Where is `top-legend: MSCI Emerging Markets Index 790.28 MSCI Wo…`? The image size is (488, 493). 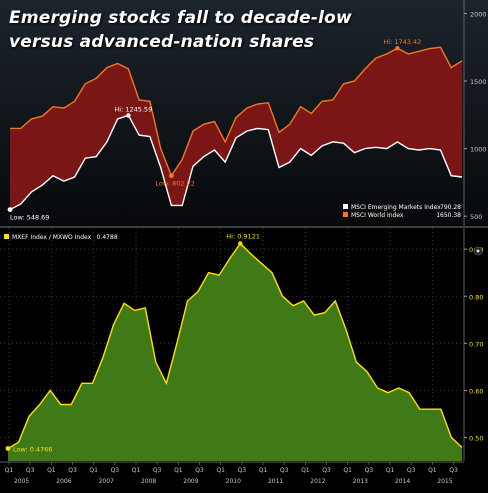
top-legend: MSCI Emerging Markets Index 790.28 MSCI Wo… is located at coordinates (402, 211).